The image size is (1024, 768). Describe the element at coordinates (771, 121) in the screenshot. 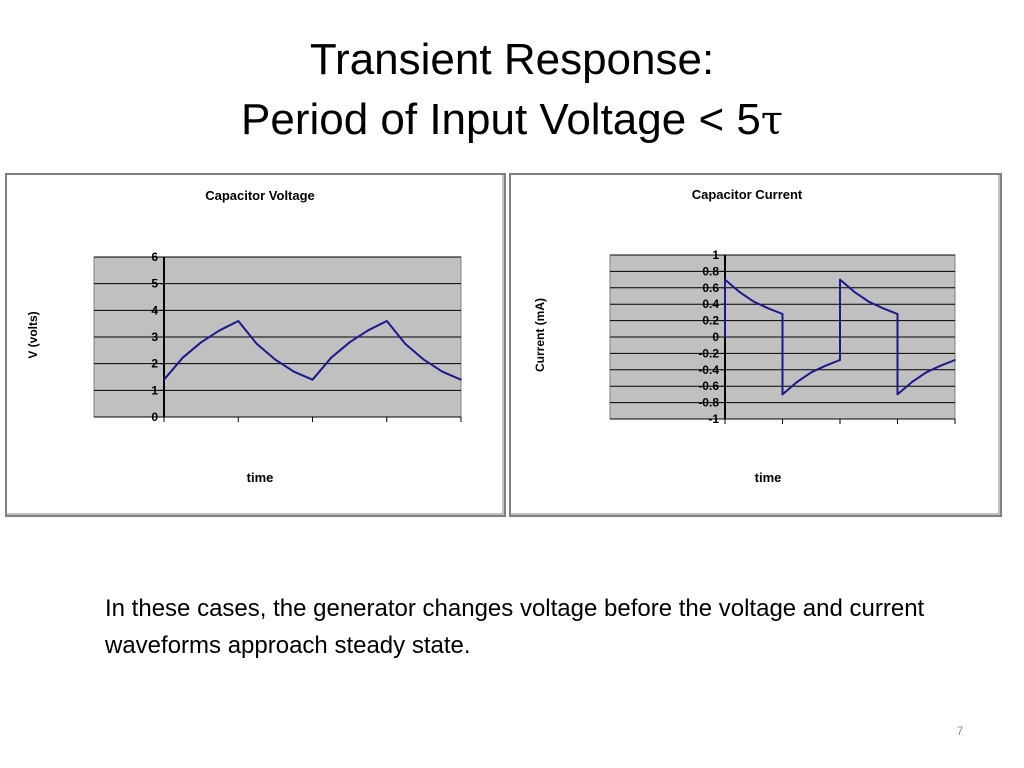

I see `tau-symbol: τ` at that location.